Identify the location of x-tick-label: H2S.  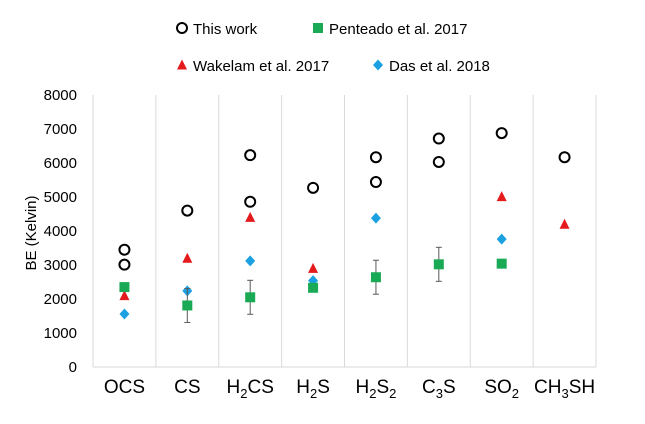
(313, 389).